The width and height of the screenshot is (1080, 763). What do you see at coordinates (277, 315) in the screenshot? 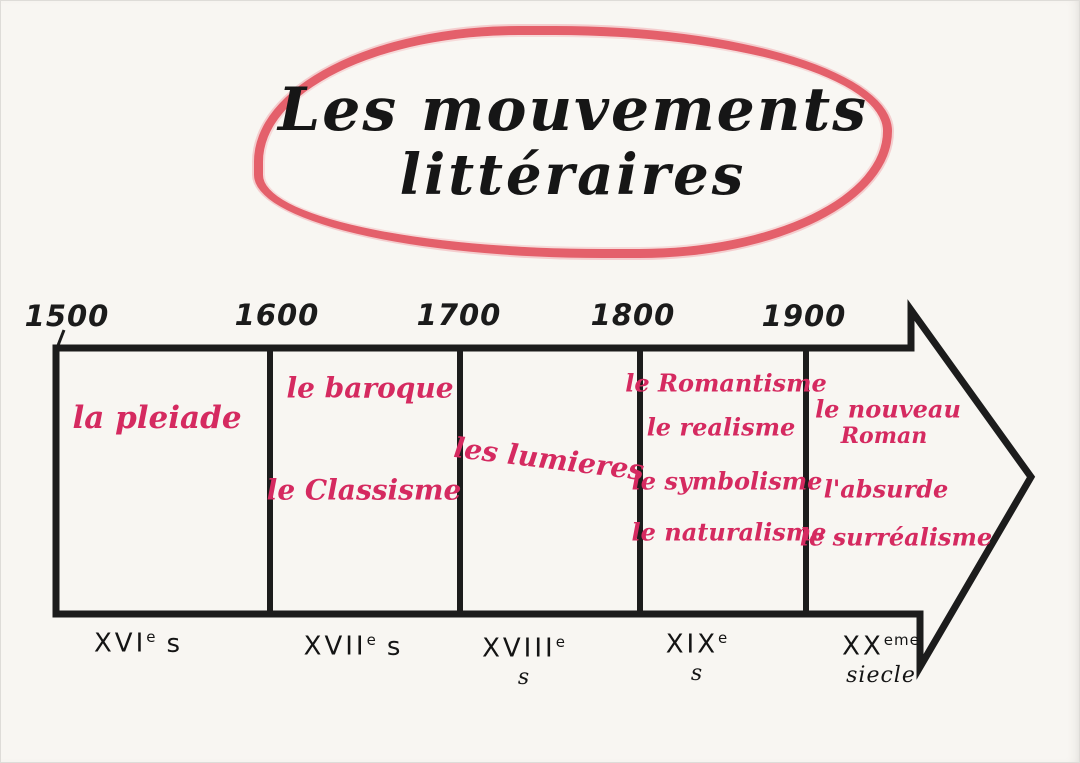
I see `year-label-1600: 1600` at bounding box center [277, 315].